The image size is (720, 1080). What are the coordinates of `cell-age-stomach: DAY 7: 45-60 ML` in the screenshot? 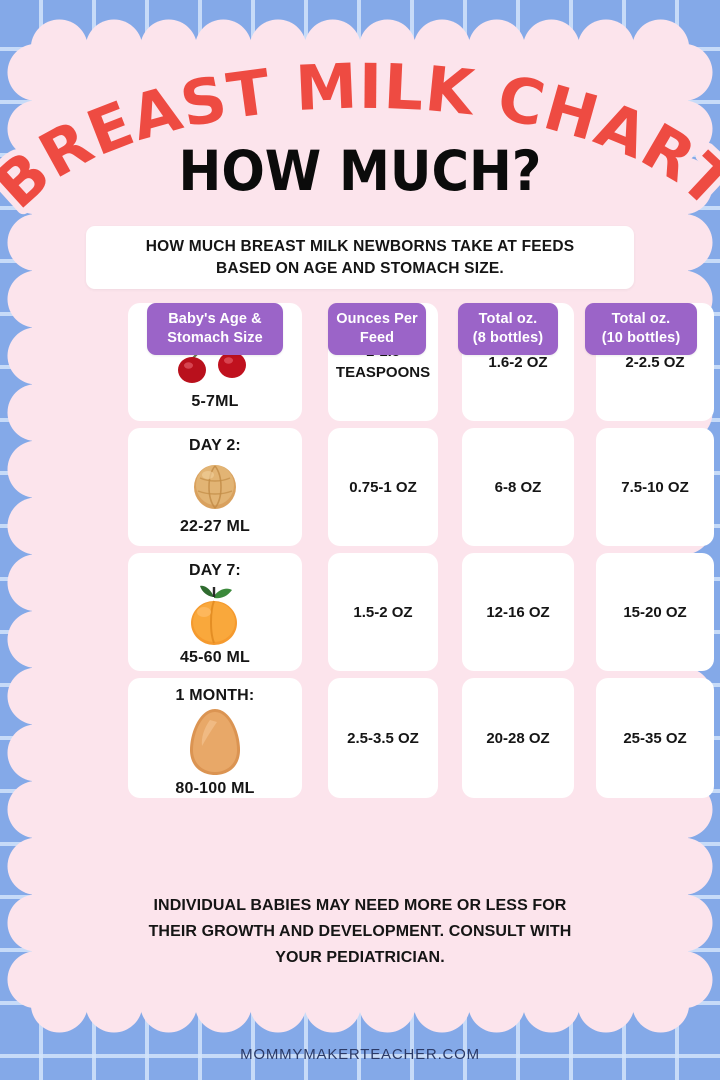 It's located at (215, 612).